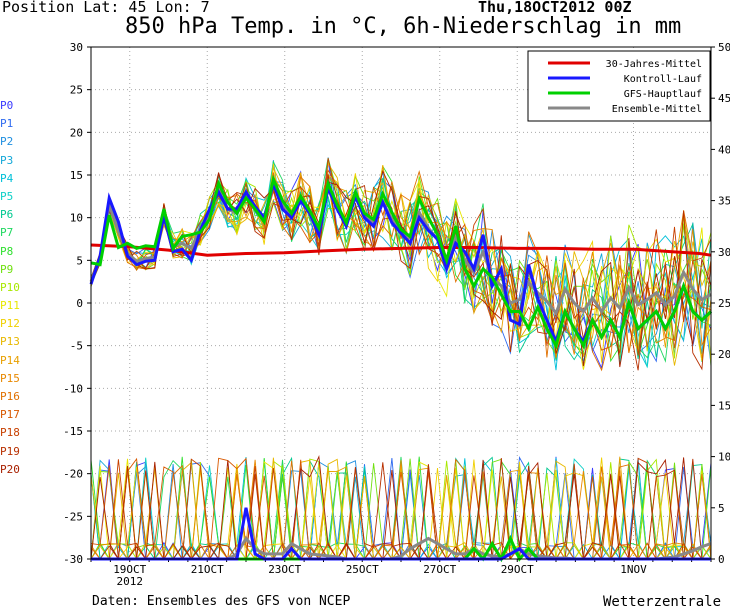  I want to click on member-label-p7: P7, so click(7, 233).